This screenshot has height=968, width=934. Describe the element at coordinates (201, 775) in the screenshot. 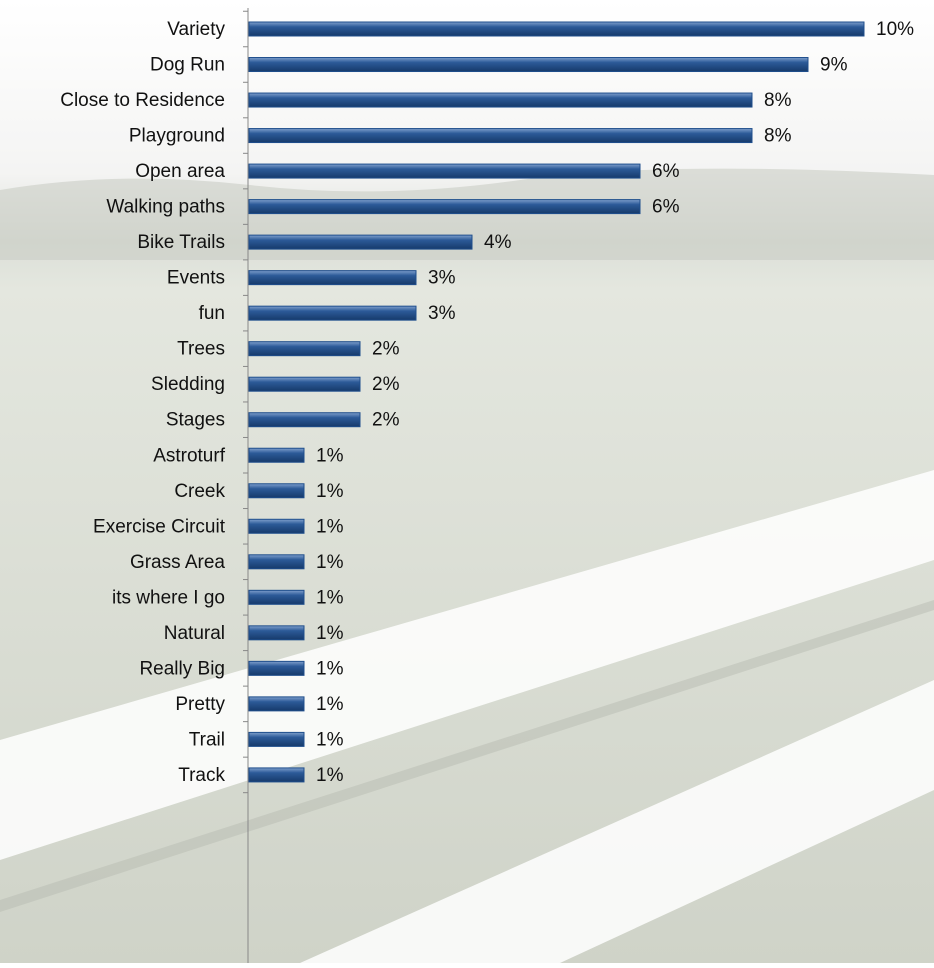

I see `y-tick-label: Track` at that location.